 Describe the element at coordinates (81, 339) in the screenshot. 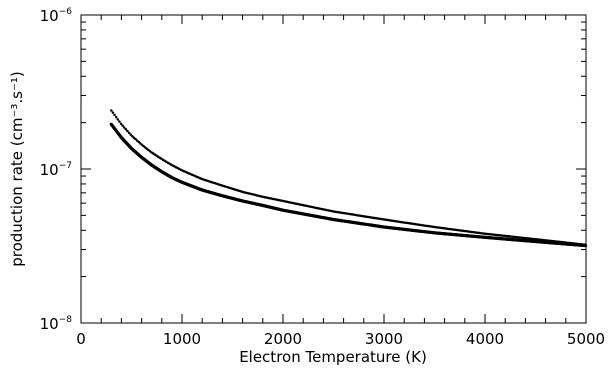

I see `x-tick-label: 0` at that location.